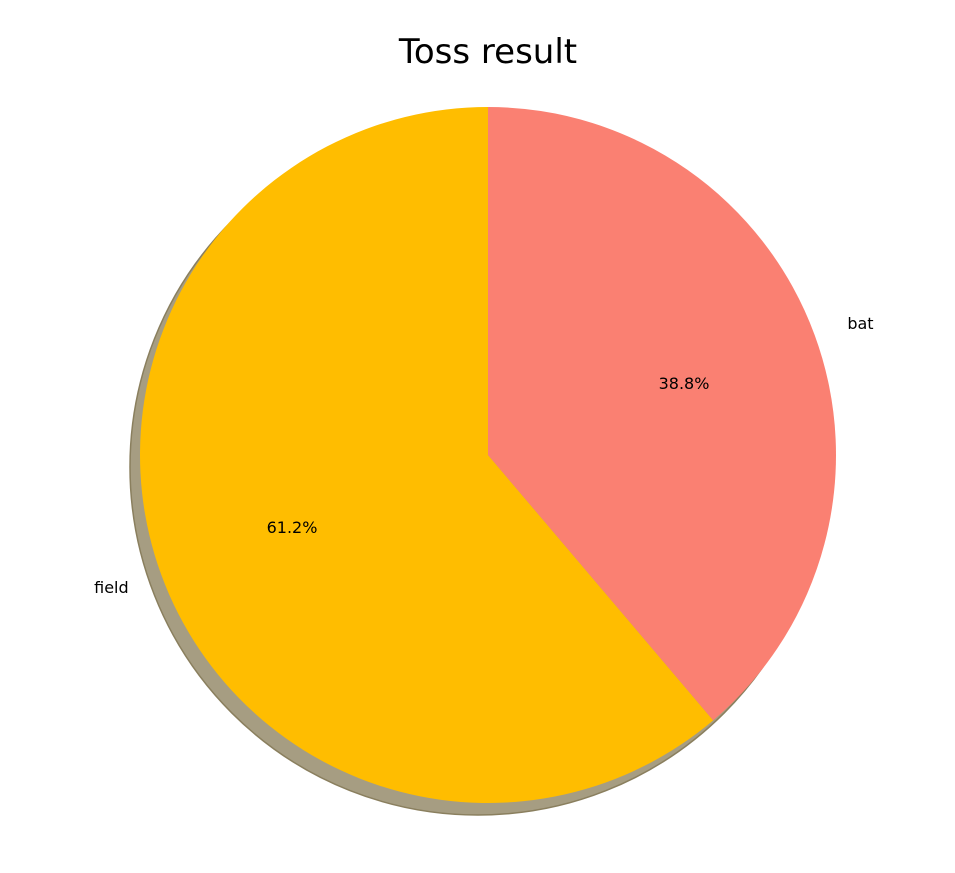 The image size is (955, 873). Describe the element at coordinates (292, 527) in the screenshot. I see `pie-percent-label-field: 61.2%` at that location.